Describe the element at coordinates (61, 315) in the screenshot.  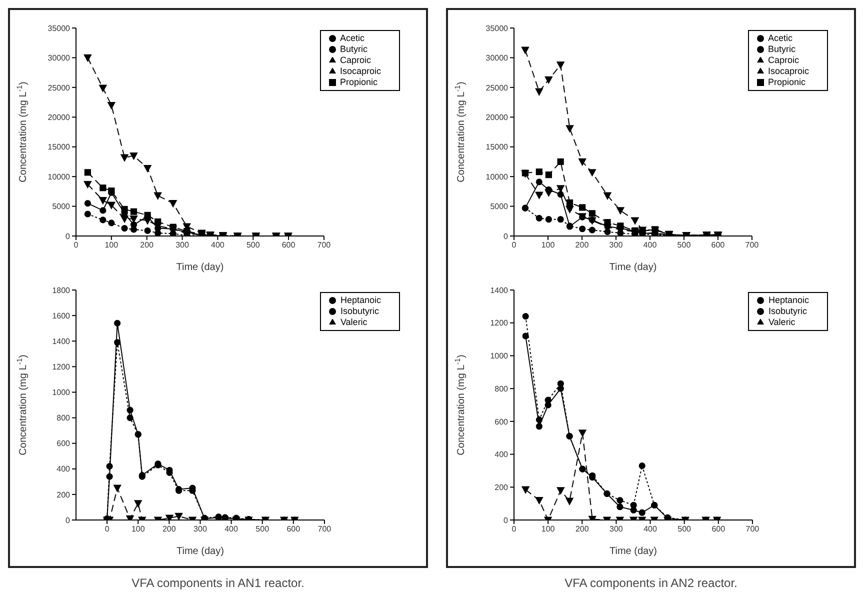
I see `y-tick-label: 1600` at that location.